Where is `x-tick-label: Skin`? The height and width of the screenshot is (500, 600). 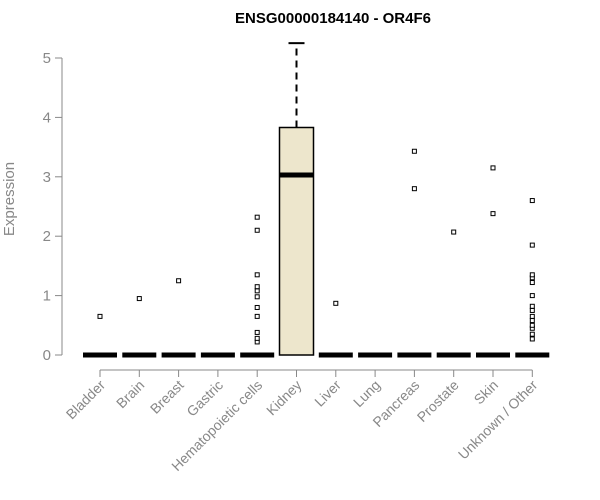
x-tick-label: Skin is located at coordinates (486, 392).